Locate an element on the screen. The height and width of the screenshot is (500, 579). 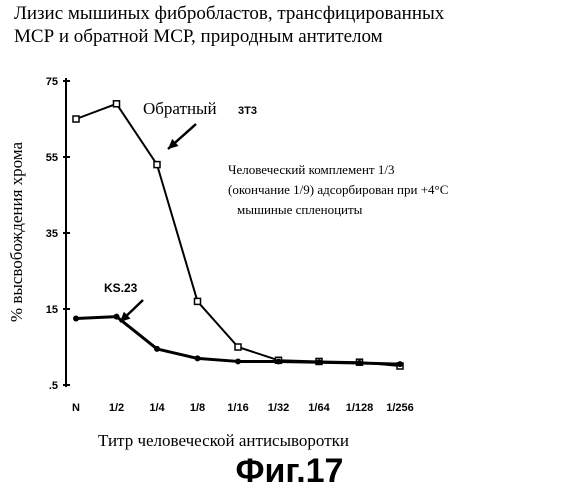
x-tick-label: 1/64 is located at coordinates (319, 408).